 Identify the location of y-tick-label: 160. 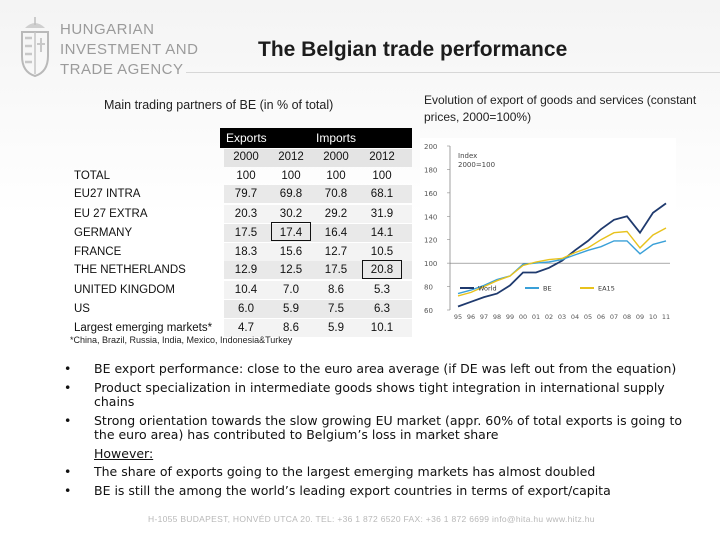
(430, 194).